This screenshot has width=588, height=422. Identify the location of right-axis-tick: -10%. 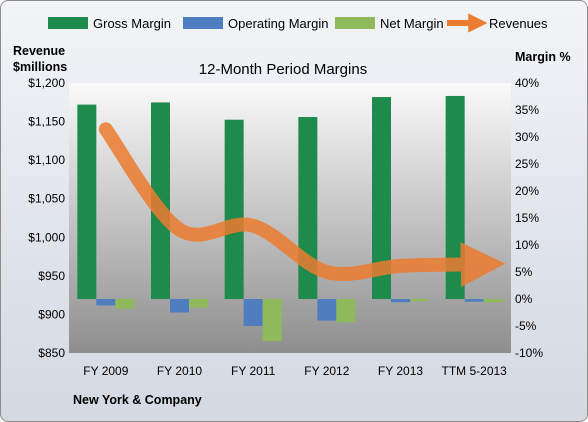
(529, 353).